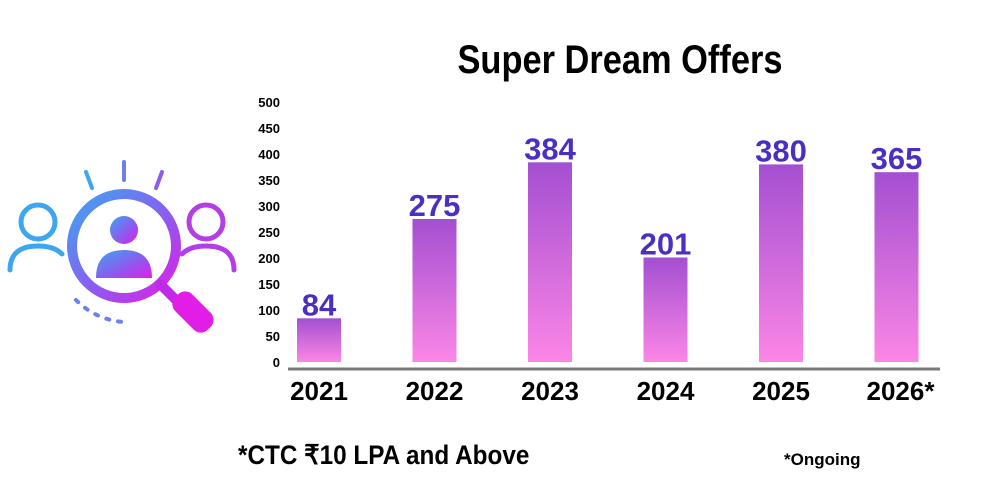 This screenshot has height=504, width=1000. Describe the element at coordinates (269, 154) in the screenshot. I see `y-tick-label: 400` at that location.